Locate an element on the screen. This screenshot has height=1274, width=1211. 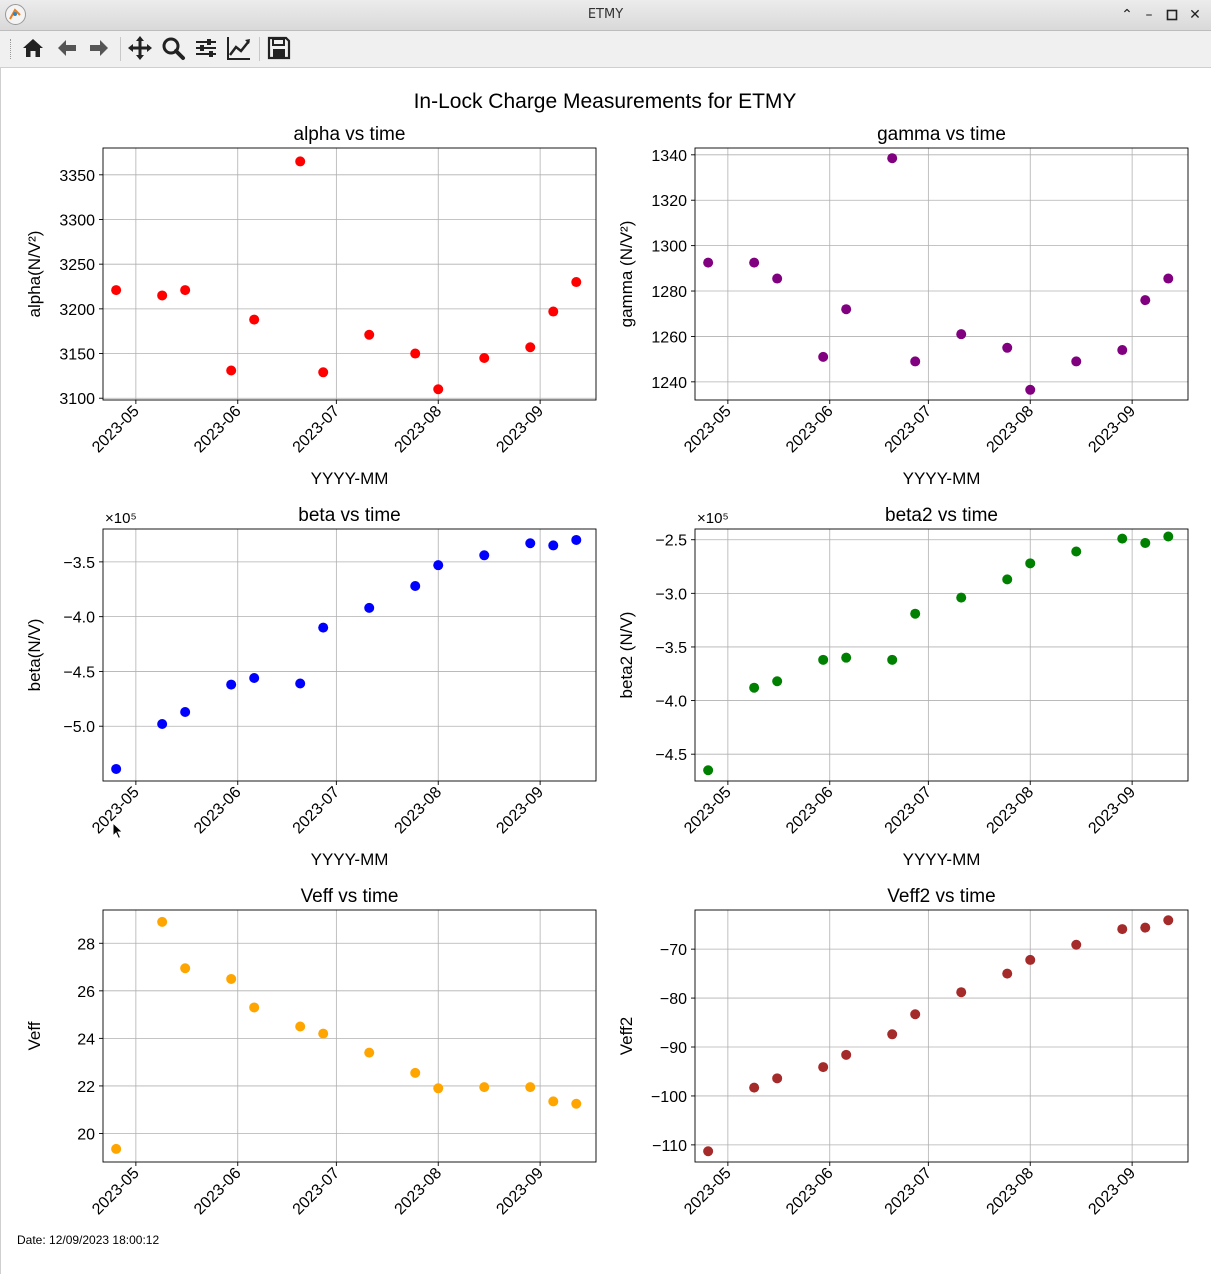
subplot-title: Veff vs time is located at coordinates (350, 896).